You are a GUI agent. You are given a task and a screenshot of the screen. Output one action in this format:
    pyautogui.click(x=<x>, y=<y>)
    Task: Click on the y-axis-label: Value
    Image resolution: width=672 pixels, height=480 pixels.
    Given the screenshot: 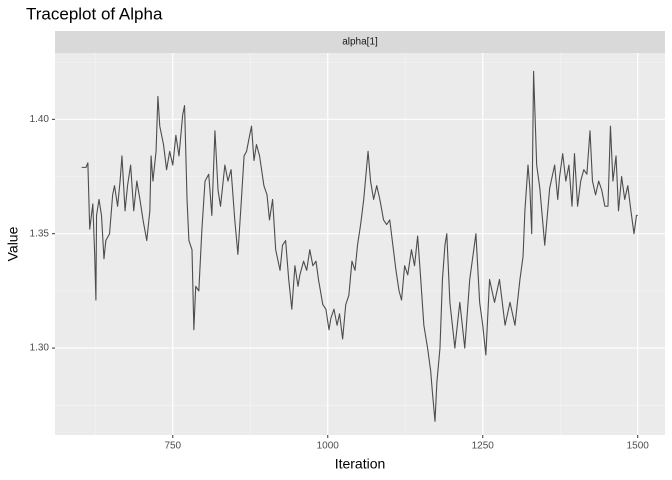 What is the action you would take?
    pyautogui.click(x=13, y=243)
    